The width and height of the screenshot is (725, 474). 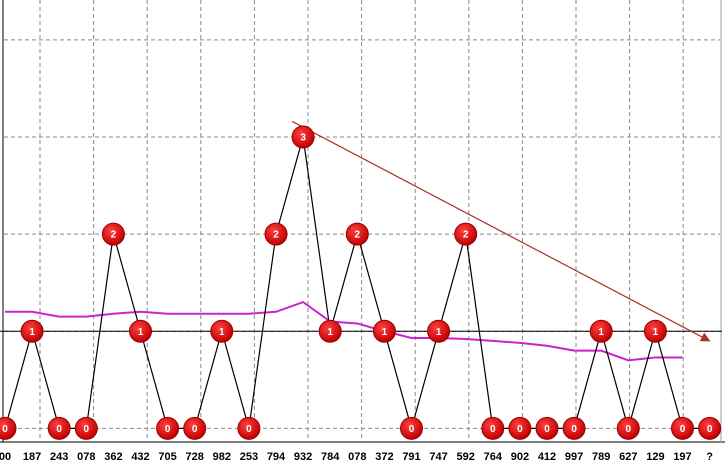 I want to click on x-tick-label: 00, so click(x=5, y=457).